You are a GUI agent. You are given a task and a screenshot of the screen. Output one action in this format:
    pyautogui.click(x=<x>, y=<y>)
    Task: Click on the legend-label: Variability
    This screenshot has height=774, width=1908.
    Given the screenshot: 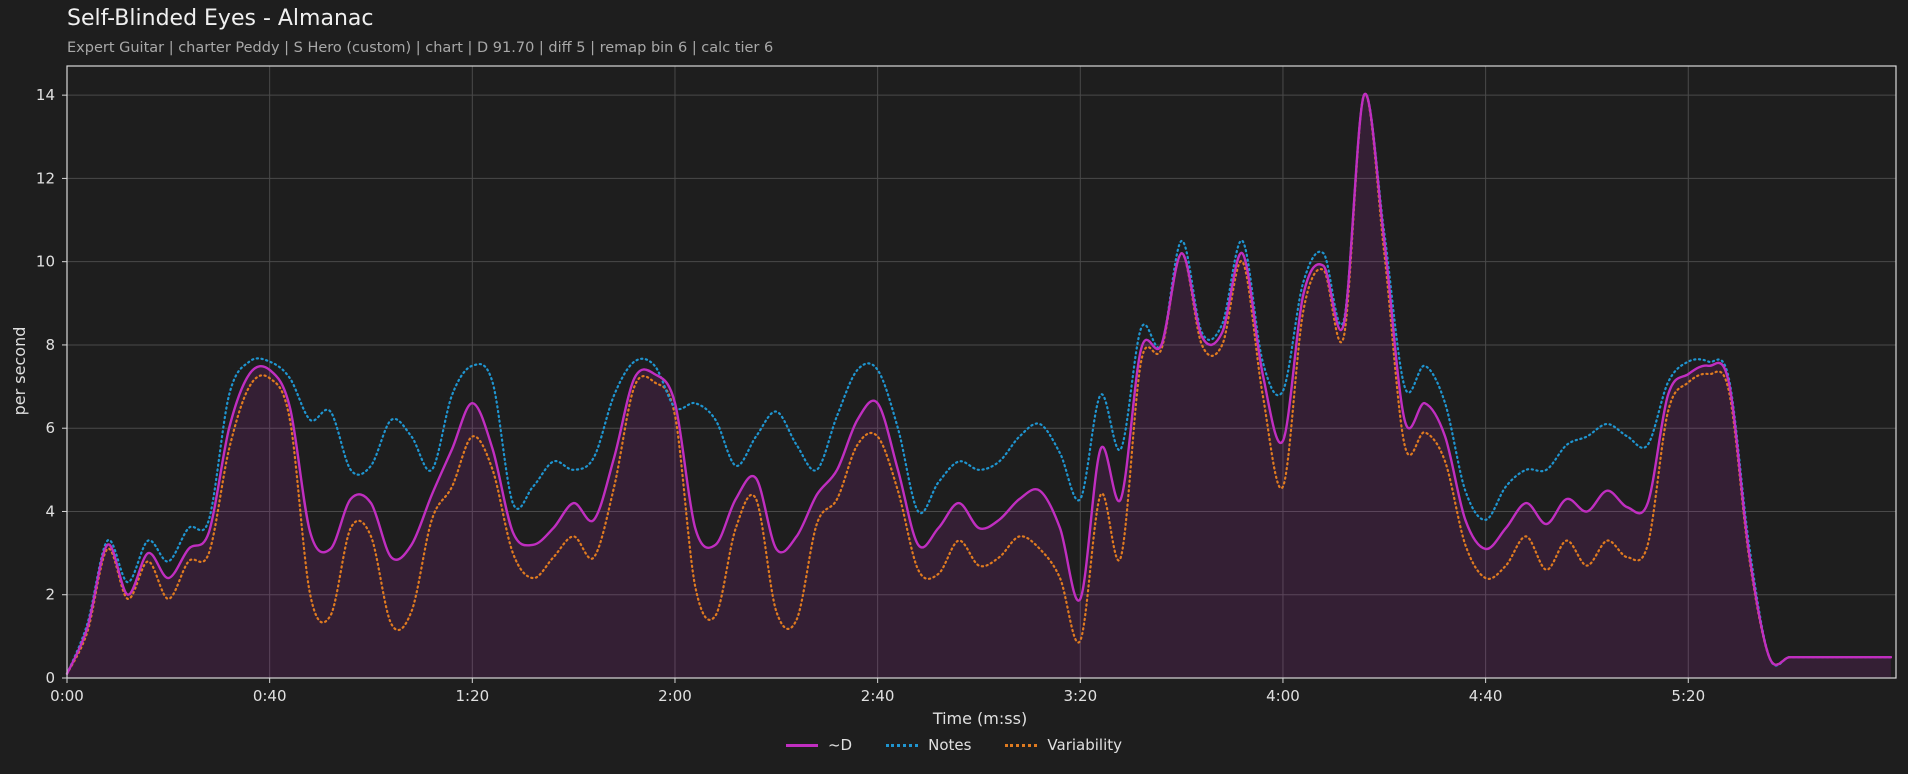 What is the action you would take?
    pyautogui.click(x=1085, y=745)
    